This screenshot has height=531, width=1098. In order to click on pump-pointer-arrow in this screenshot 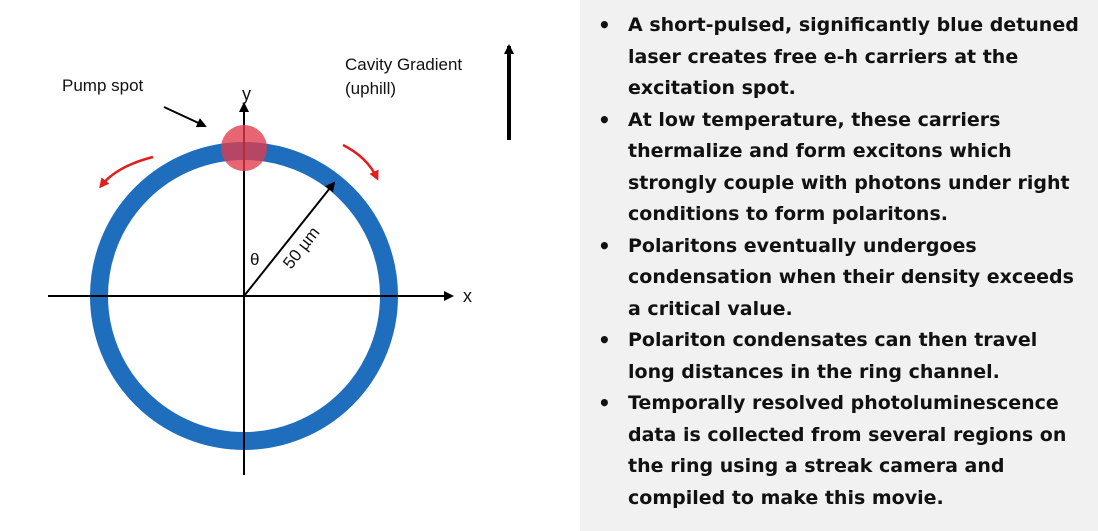, I will do `click(185, 117)`.